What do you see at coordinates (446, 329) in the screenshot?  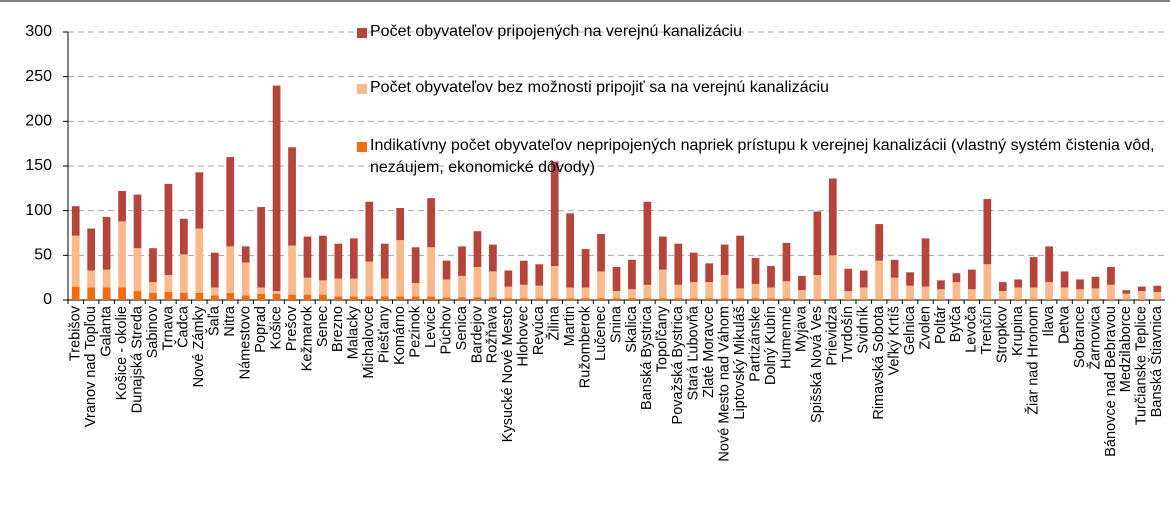 I see `x-tick-label: Púchov` at bounding box center [446, 329].